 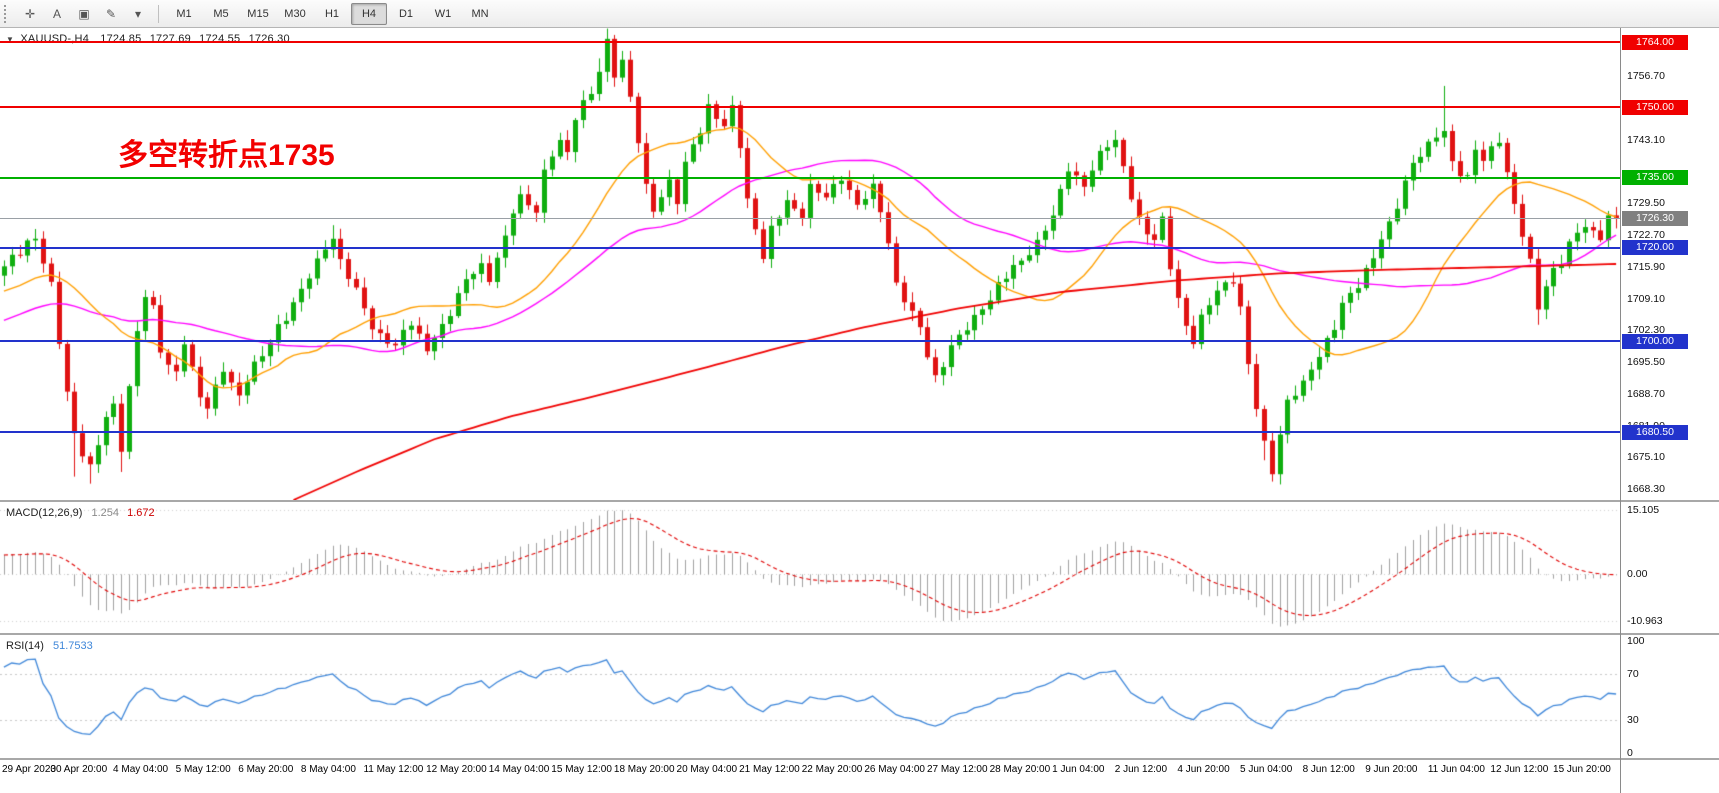 What do you see at coordinates (1645, 620) in the screenshot?
I see `macd-axis-tick: -10.963` at bounding box center [1645, 620].